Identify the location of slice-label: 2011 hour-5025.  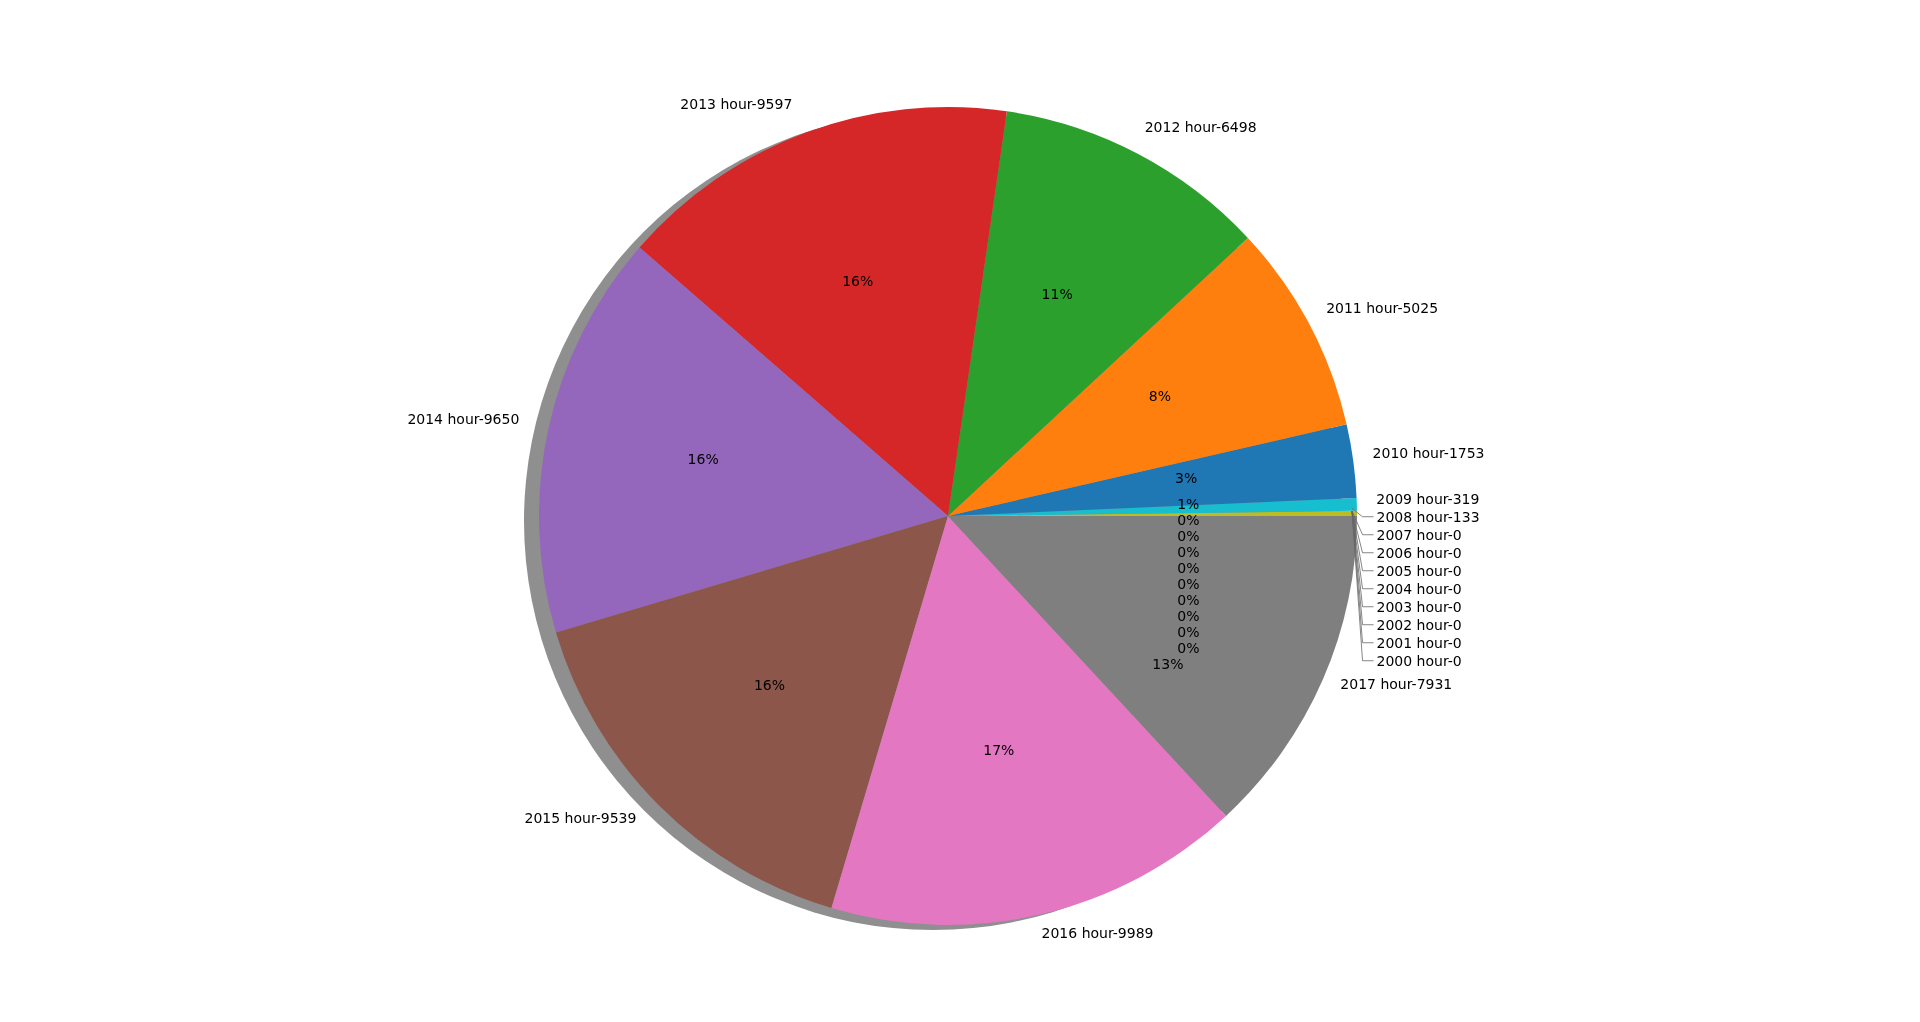
(1382, 308).